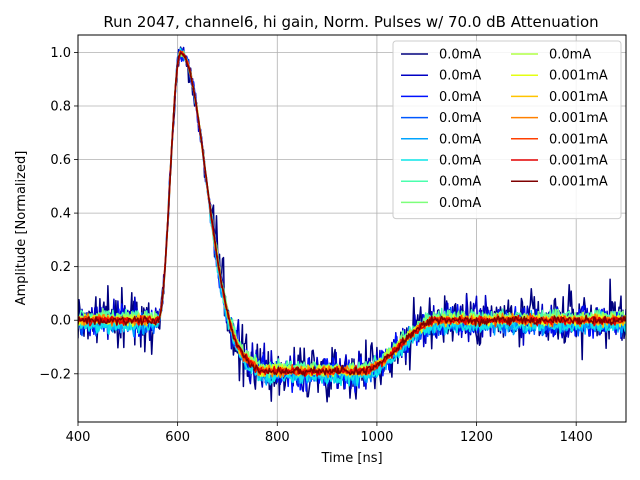 Image resolution: width=640 pixels, height=480 pixels. Describe the element at coordinates (60, 106) in the screenshot. I see `y-tick-label: 0.8` at that location.